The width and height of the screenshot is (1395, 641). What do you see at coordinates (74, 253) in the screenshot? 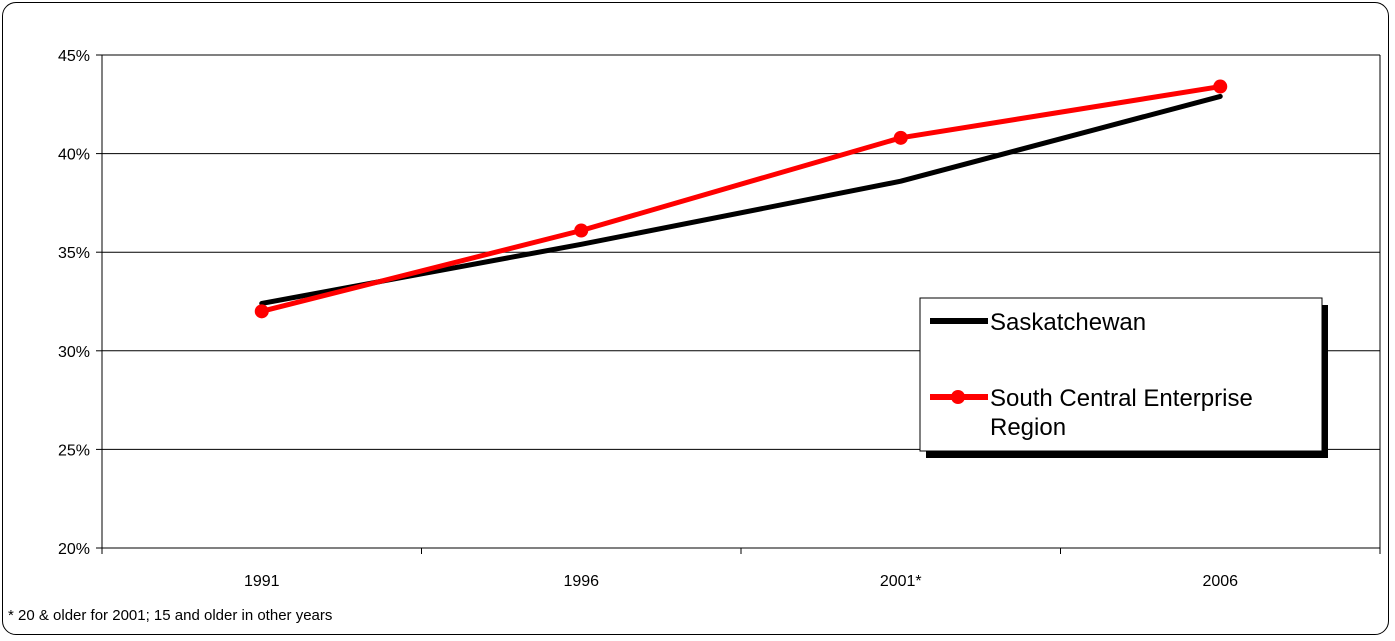
I see `y-tick-label: 35%` at bounding box center [74, 253].